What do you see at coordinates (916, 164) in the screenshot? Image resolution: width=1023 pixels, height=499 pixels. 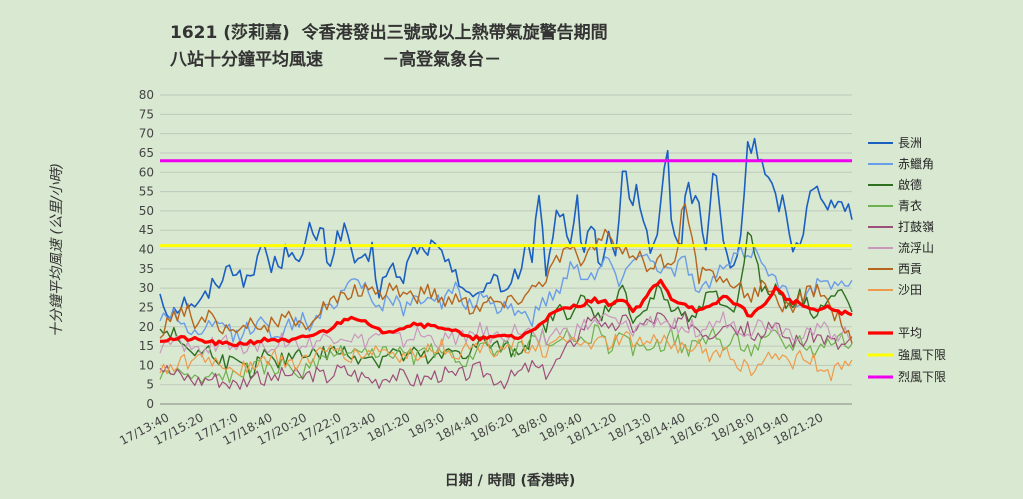 I see `legend-label: 赤鱲角` at bounding box center [916, 164].